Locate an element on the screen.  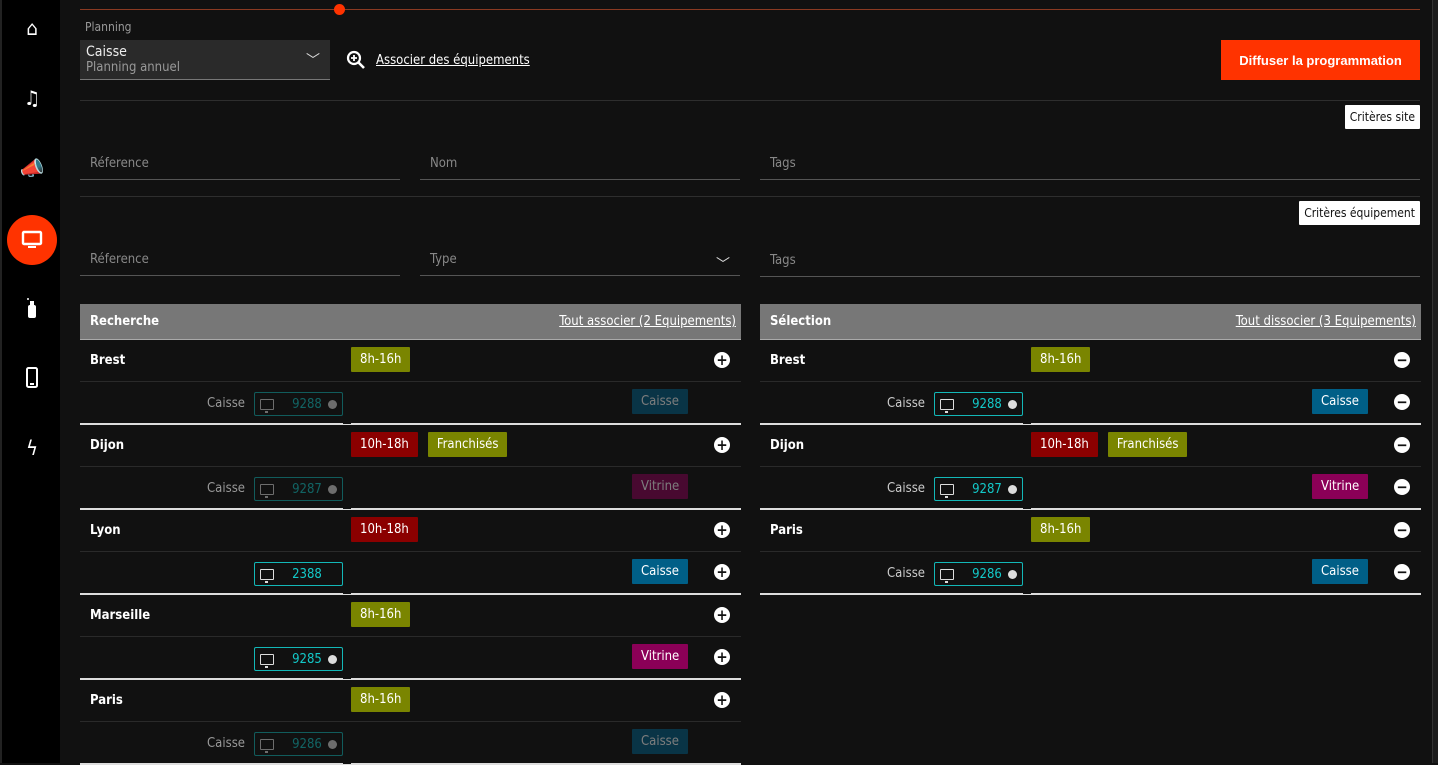
site-row: Paris 8h-16h − is located at coordinates (1090, 531).